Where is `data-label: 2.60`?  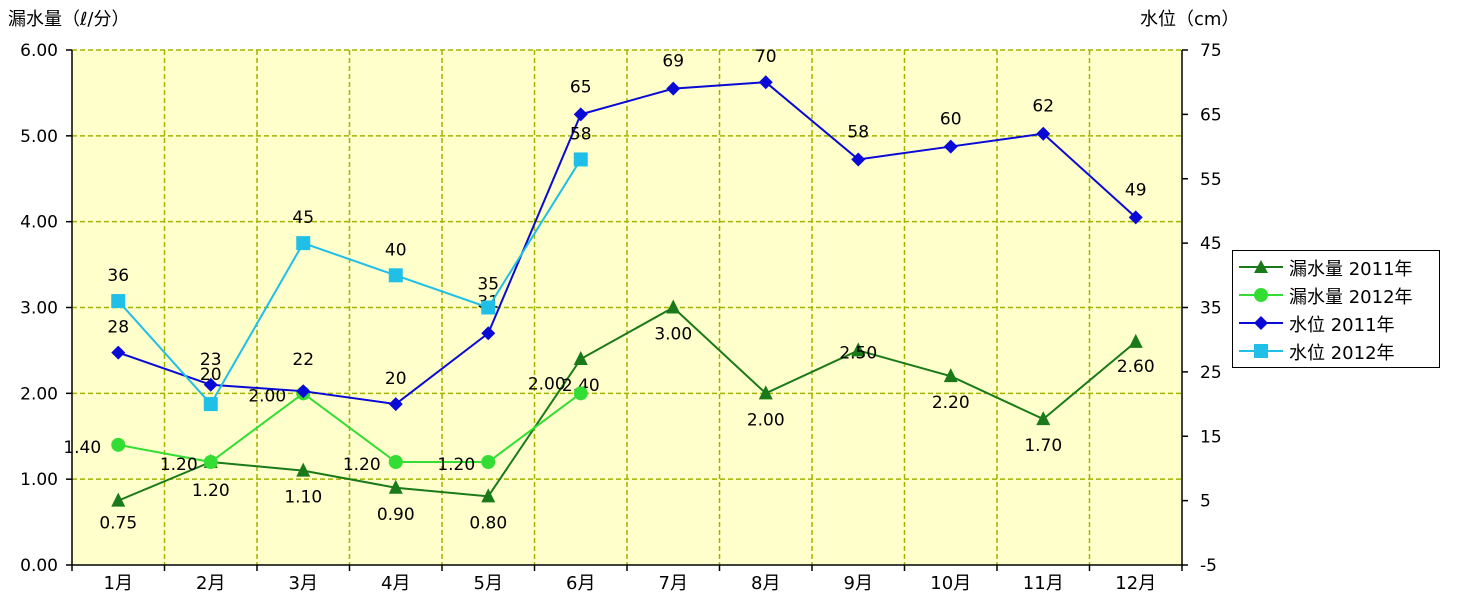
data-label: 2.60 is located at coordinates (1136, 367).